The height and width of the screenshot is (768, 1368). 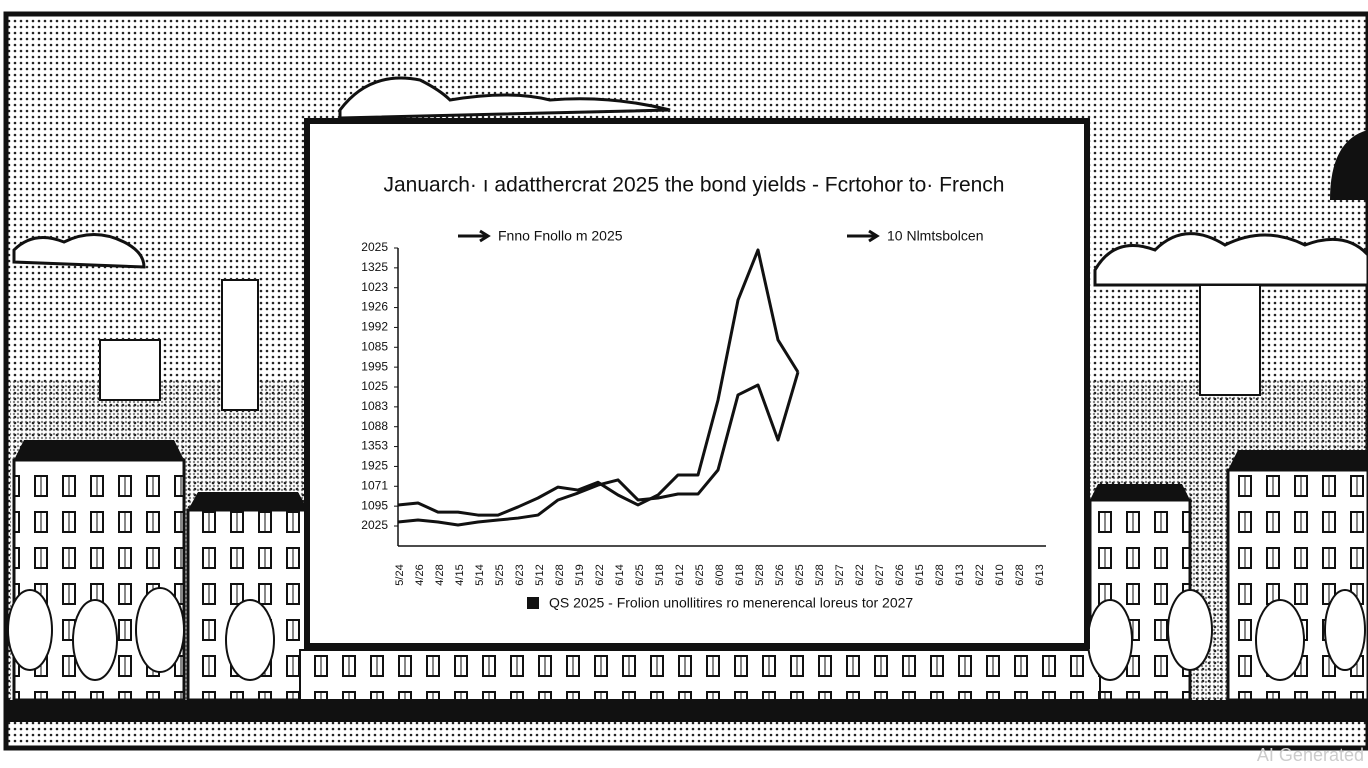 What do you see at coordinates (900, 574) in the screenshot?
I see `x-tick-label: 6/26` at bounding box center [900, 574].